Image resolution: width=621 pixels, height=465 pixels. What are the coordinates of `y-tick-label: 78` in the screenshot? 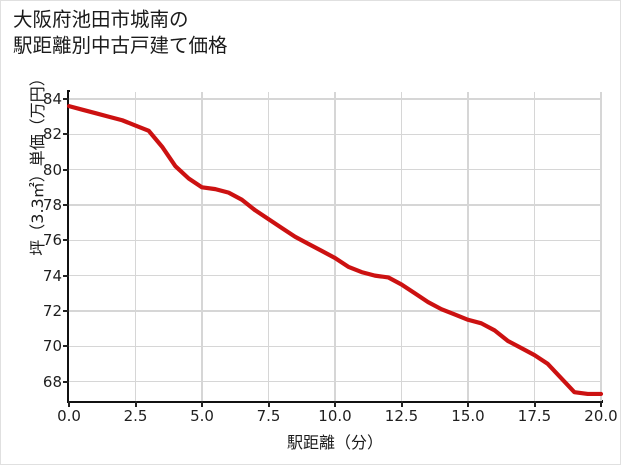 It's located at (52, 205).